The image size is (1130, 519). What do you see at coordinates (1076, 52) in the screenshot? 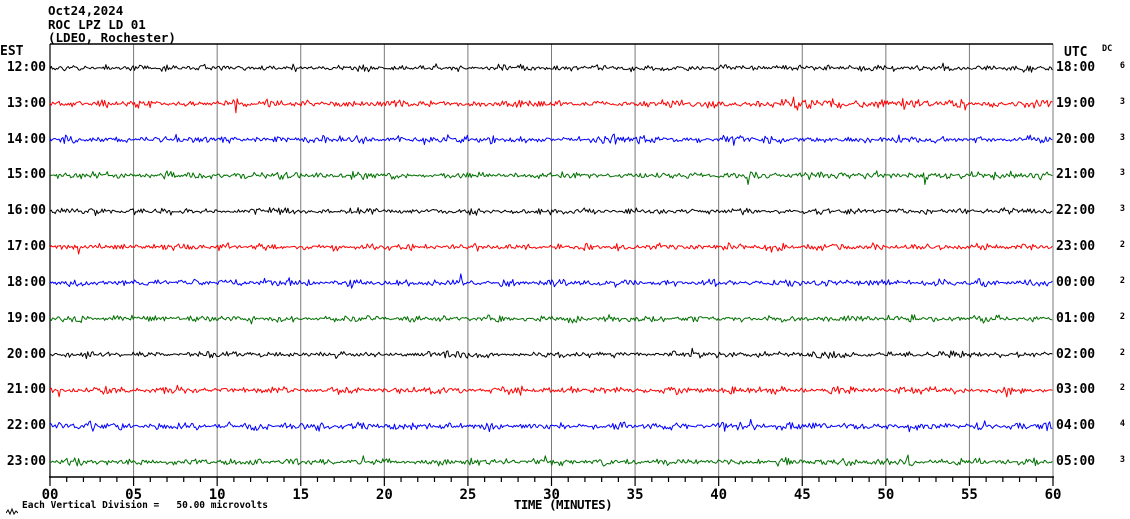
I see `right-axis-label: UTC` at bounding box center [1076, 52].